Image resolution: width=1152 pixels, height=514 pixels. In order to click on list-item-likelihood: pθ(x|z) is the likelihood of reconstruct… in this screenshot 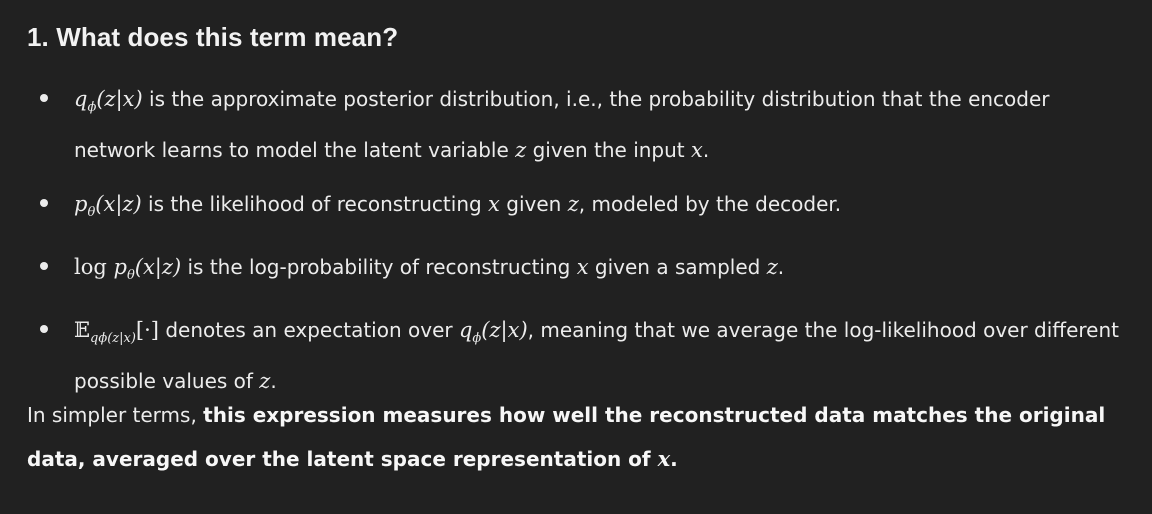, I will do `click(576, 208)`.